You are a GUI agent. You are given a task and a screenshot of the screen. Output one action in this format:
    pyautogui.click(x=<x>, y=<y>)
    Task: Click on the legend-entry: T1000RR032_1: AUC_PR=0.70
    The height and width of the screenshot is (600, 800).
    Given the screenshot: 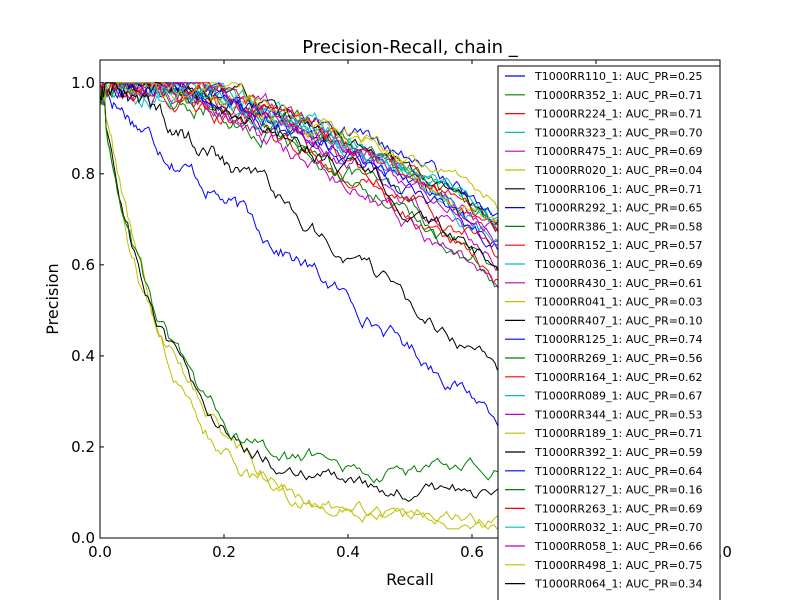 What is the action you would take?
    pyautogui.click(x=618, y=527)
    